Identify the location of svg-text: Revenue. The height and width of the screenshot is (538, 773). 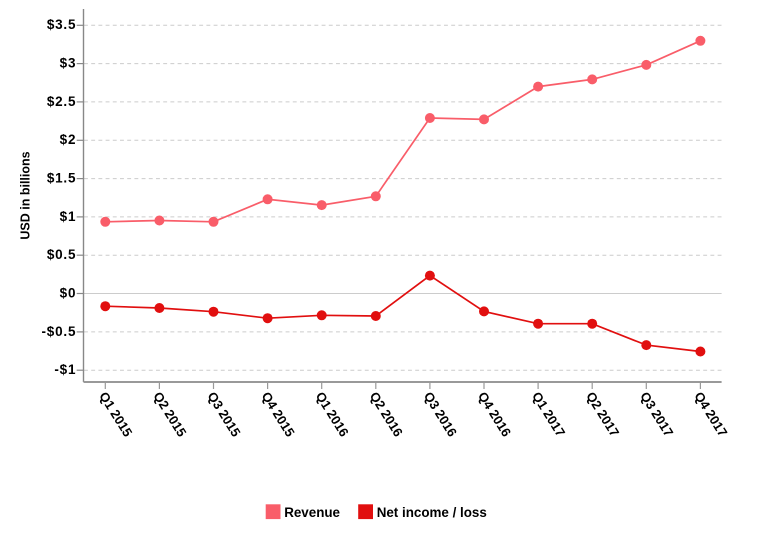
(312, 512).